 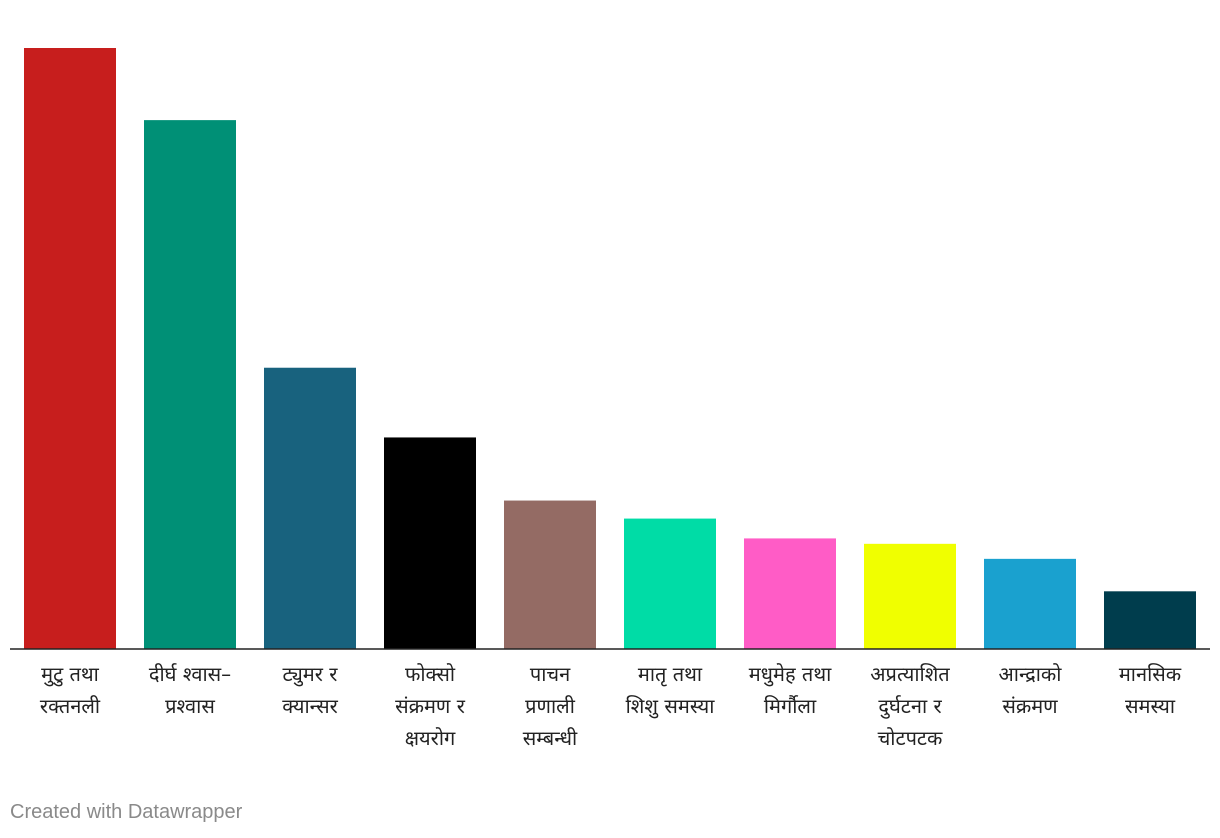 I want to click on category-label-line: आन्द्राको, so click(x=1031, y=674).